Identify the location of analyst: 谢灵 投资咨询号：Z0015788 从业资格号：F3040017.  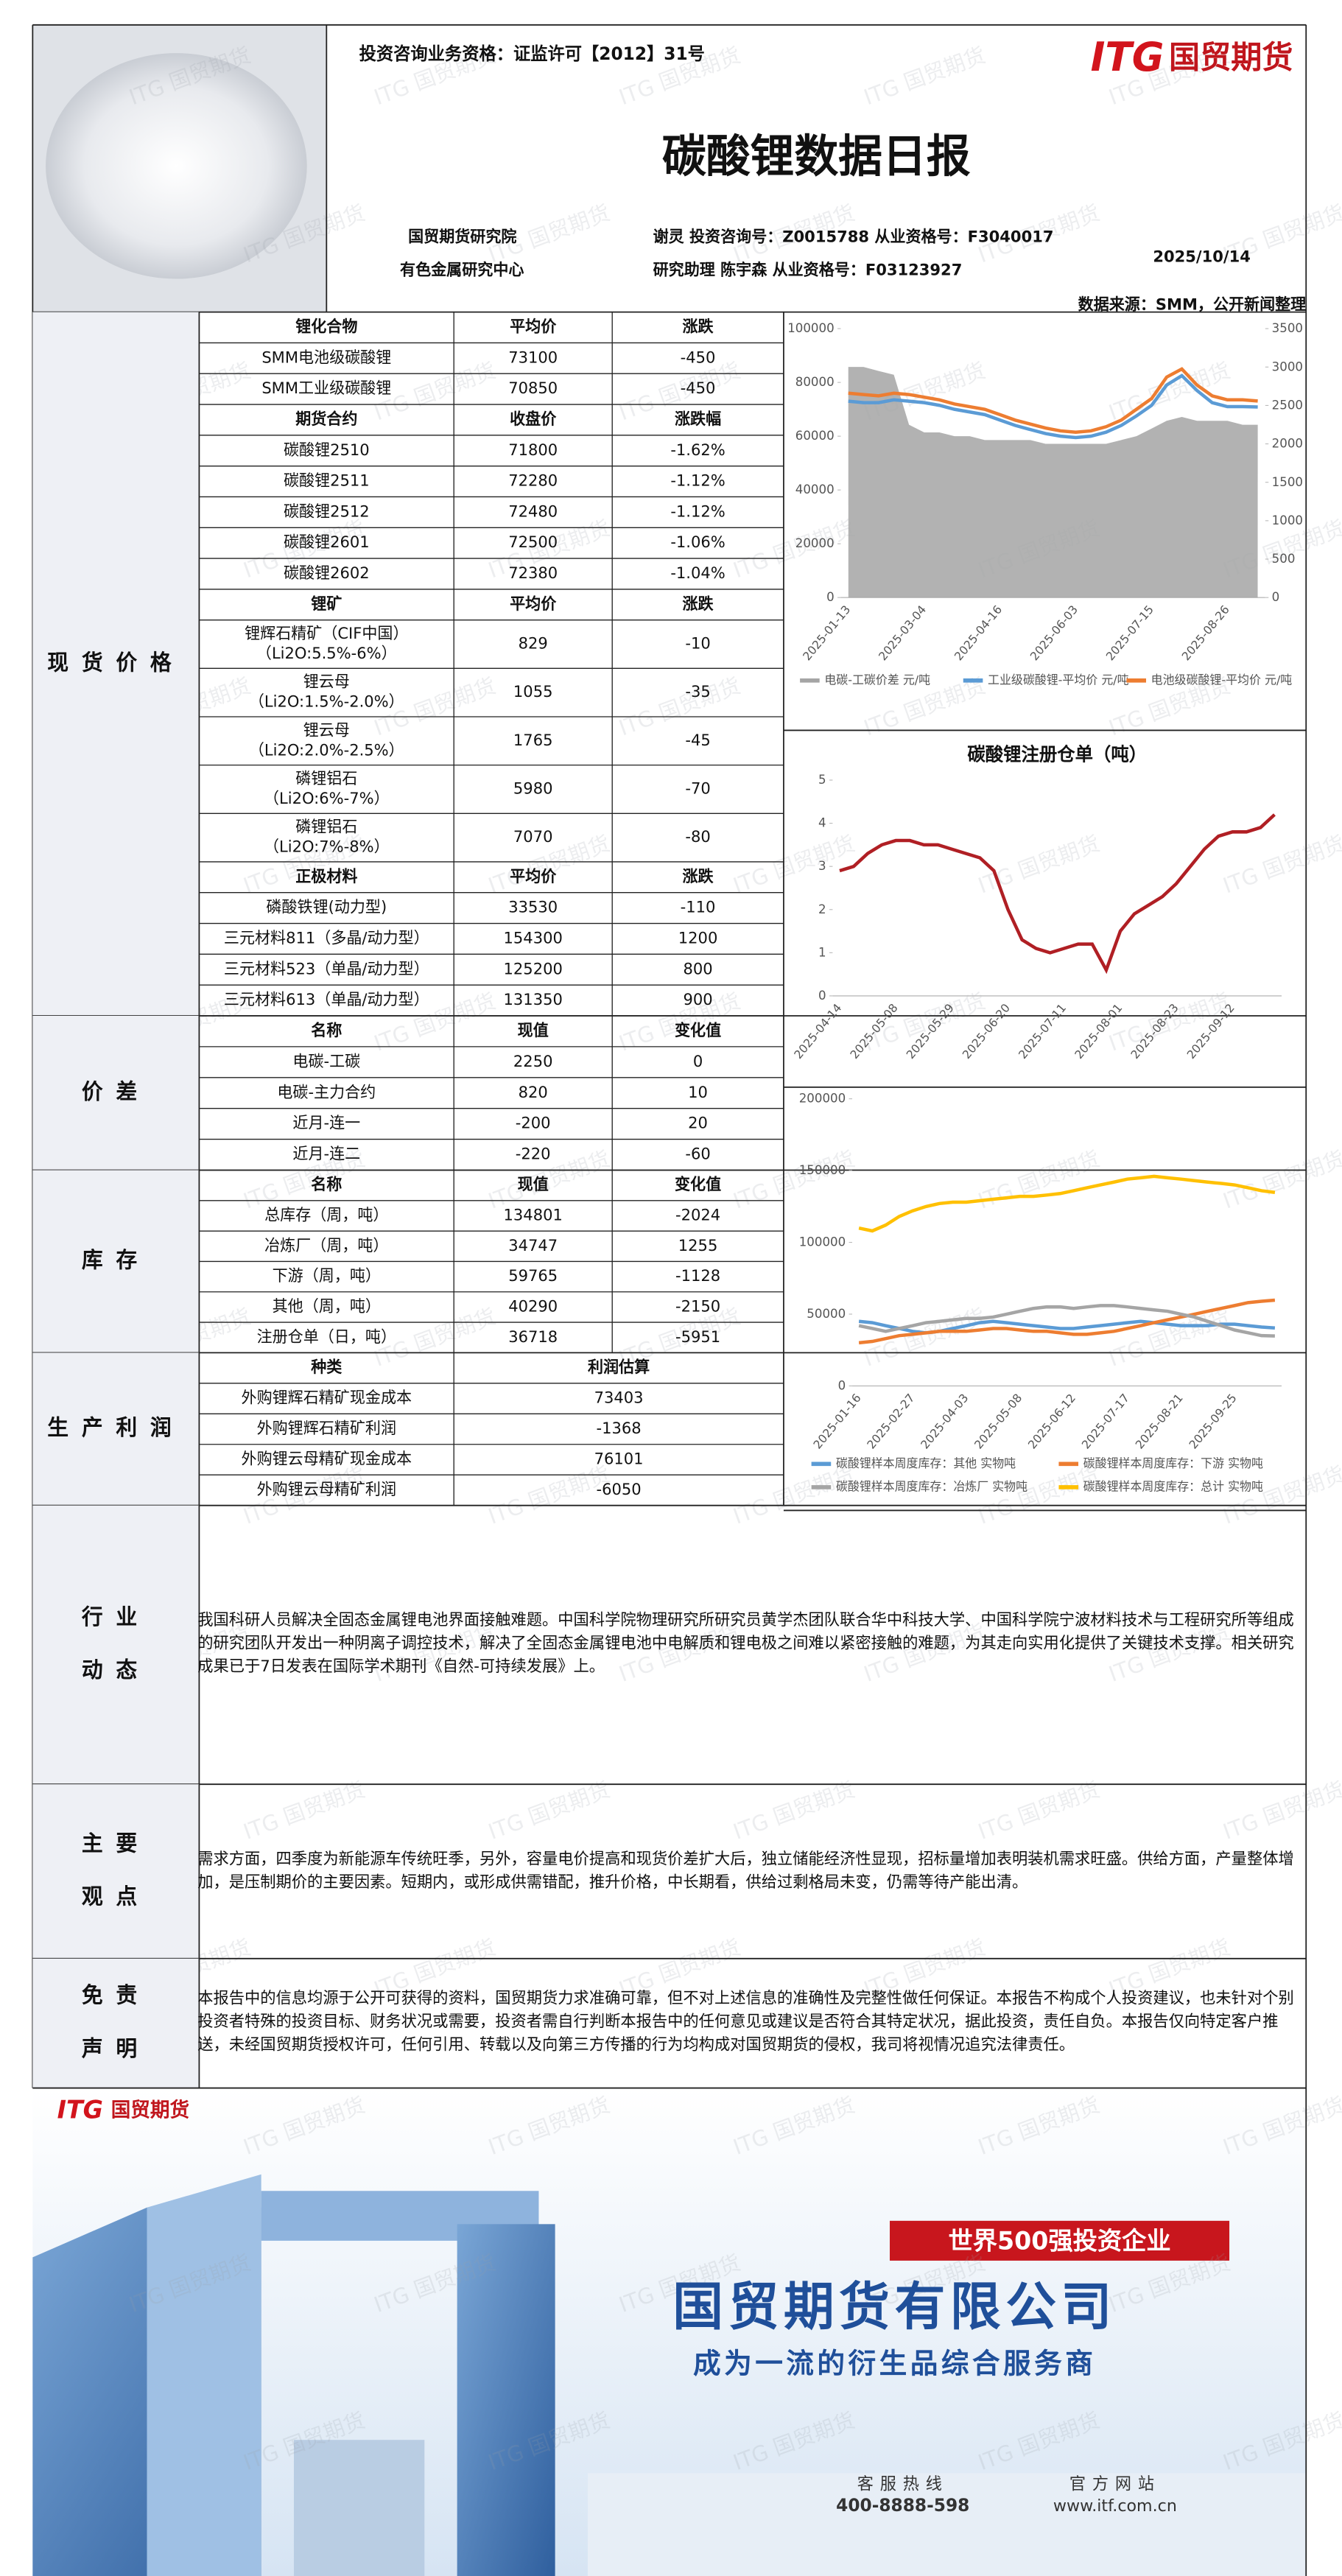
(853, 236).